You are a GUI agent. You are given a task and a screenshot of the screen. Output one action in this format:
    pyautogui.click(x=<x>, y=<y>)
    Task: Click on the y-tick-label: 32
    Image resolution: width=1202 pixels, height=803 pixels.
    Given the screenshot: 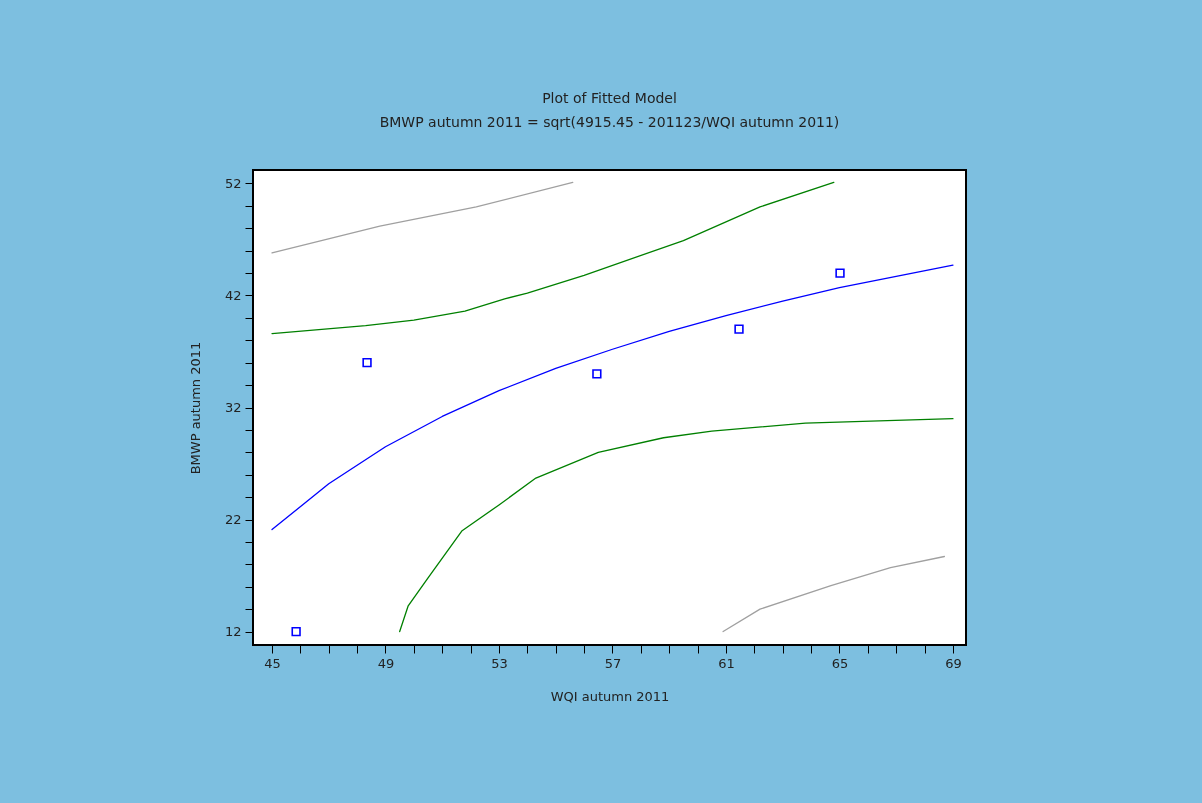 What is the action you would take?
    pyautogui.click(x=233, y=407)
    